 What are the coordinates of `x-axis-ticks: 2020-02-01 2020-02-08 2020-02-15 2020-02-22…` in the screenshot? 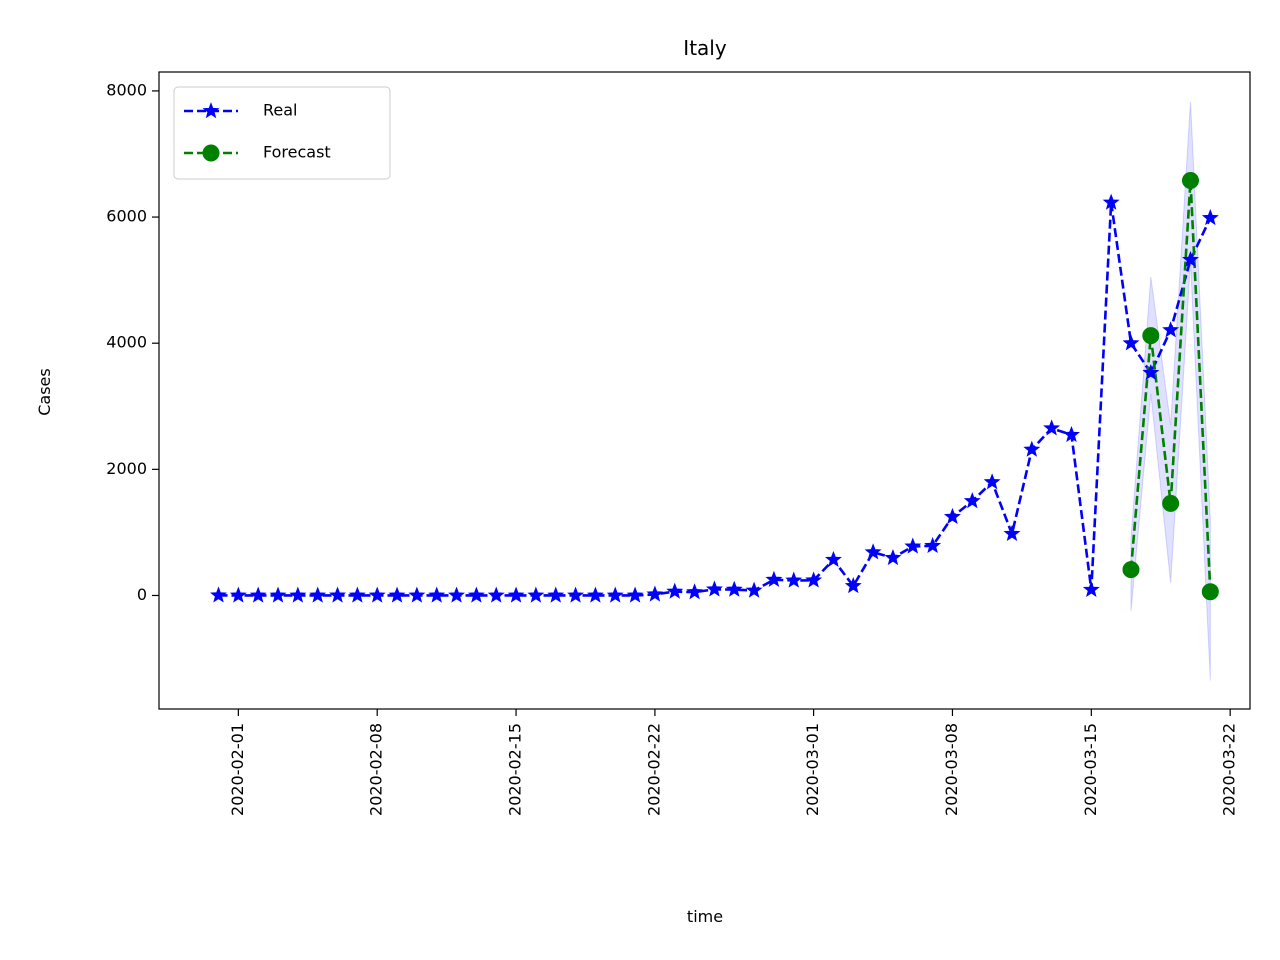 It's located at (733, 762).